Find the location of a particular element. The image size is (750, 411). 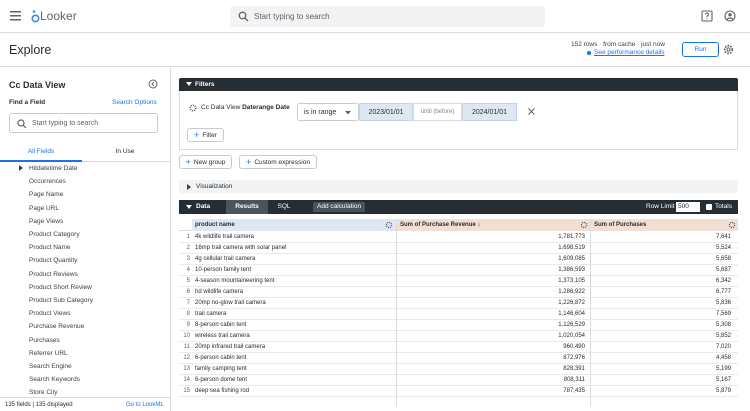

new-group-button: + New group is located at coordinates (205, 162).